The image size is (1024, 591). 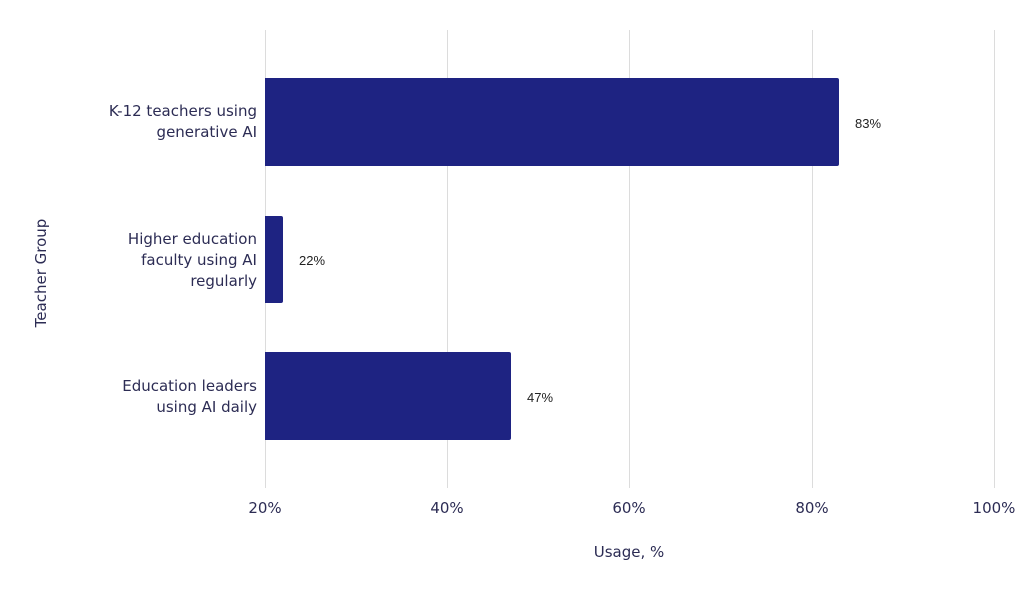 I want to click on x-tick-80: 80%, so click(x=812, y=508).